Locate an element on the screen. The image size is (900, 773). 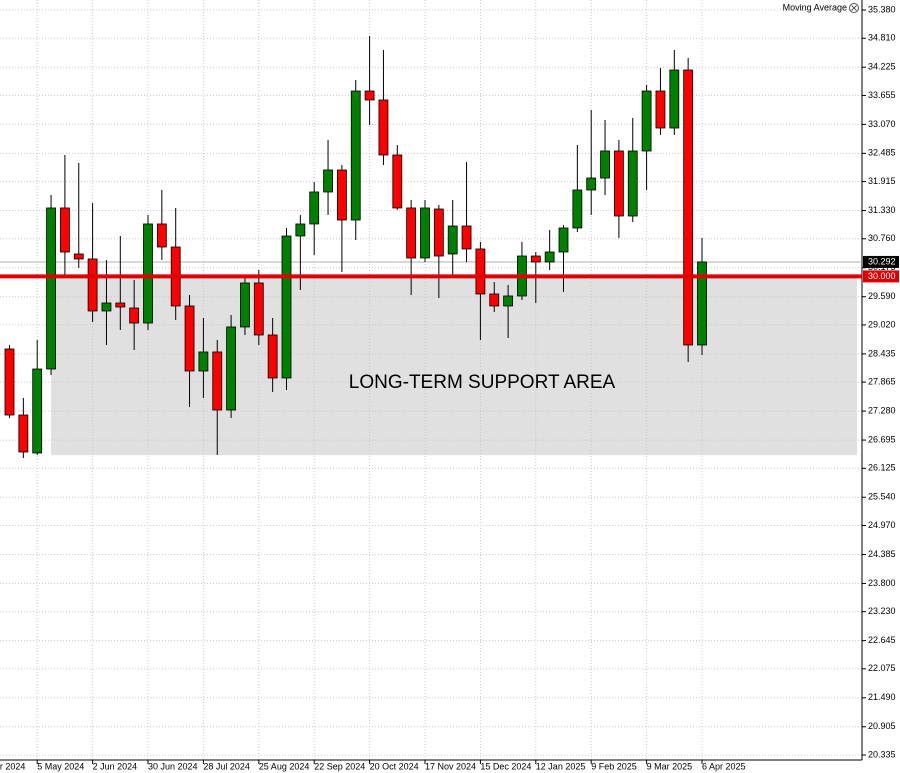
y-tick-label: 27.280 is located at coordinates (882, 410).